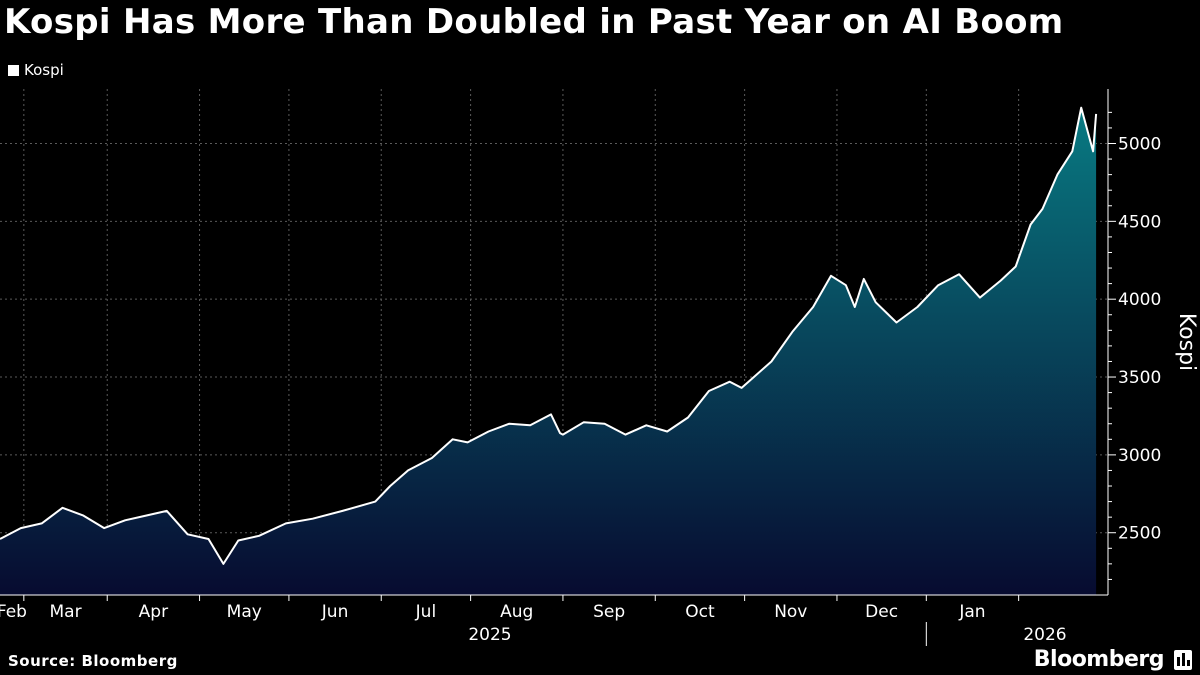  I want to click on legend-swatch, so click(13, 70).